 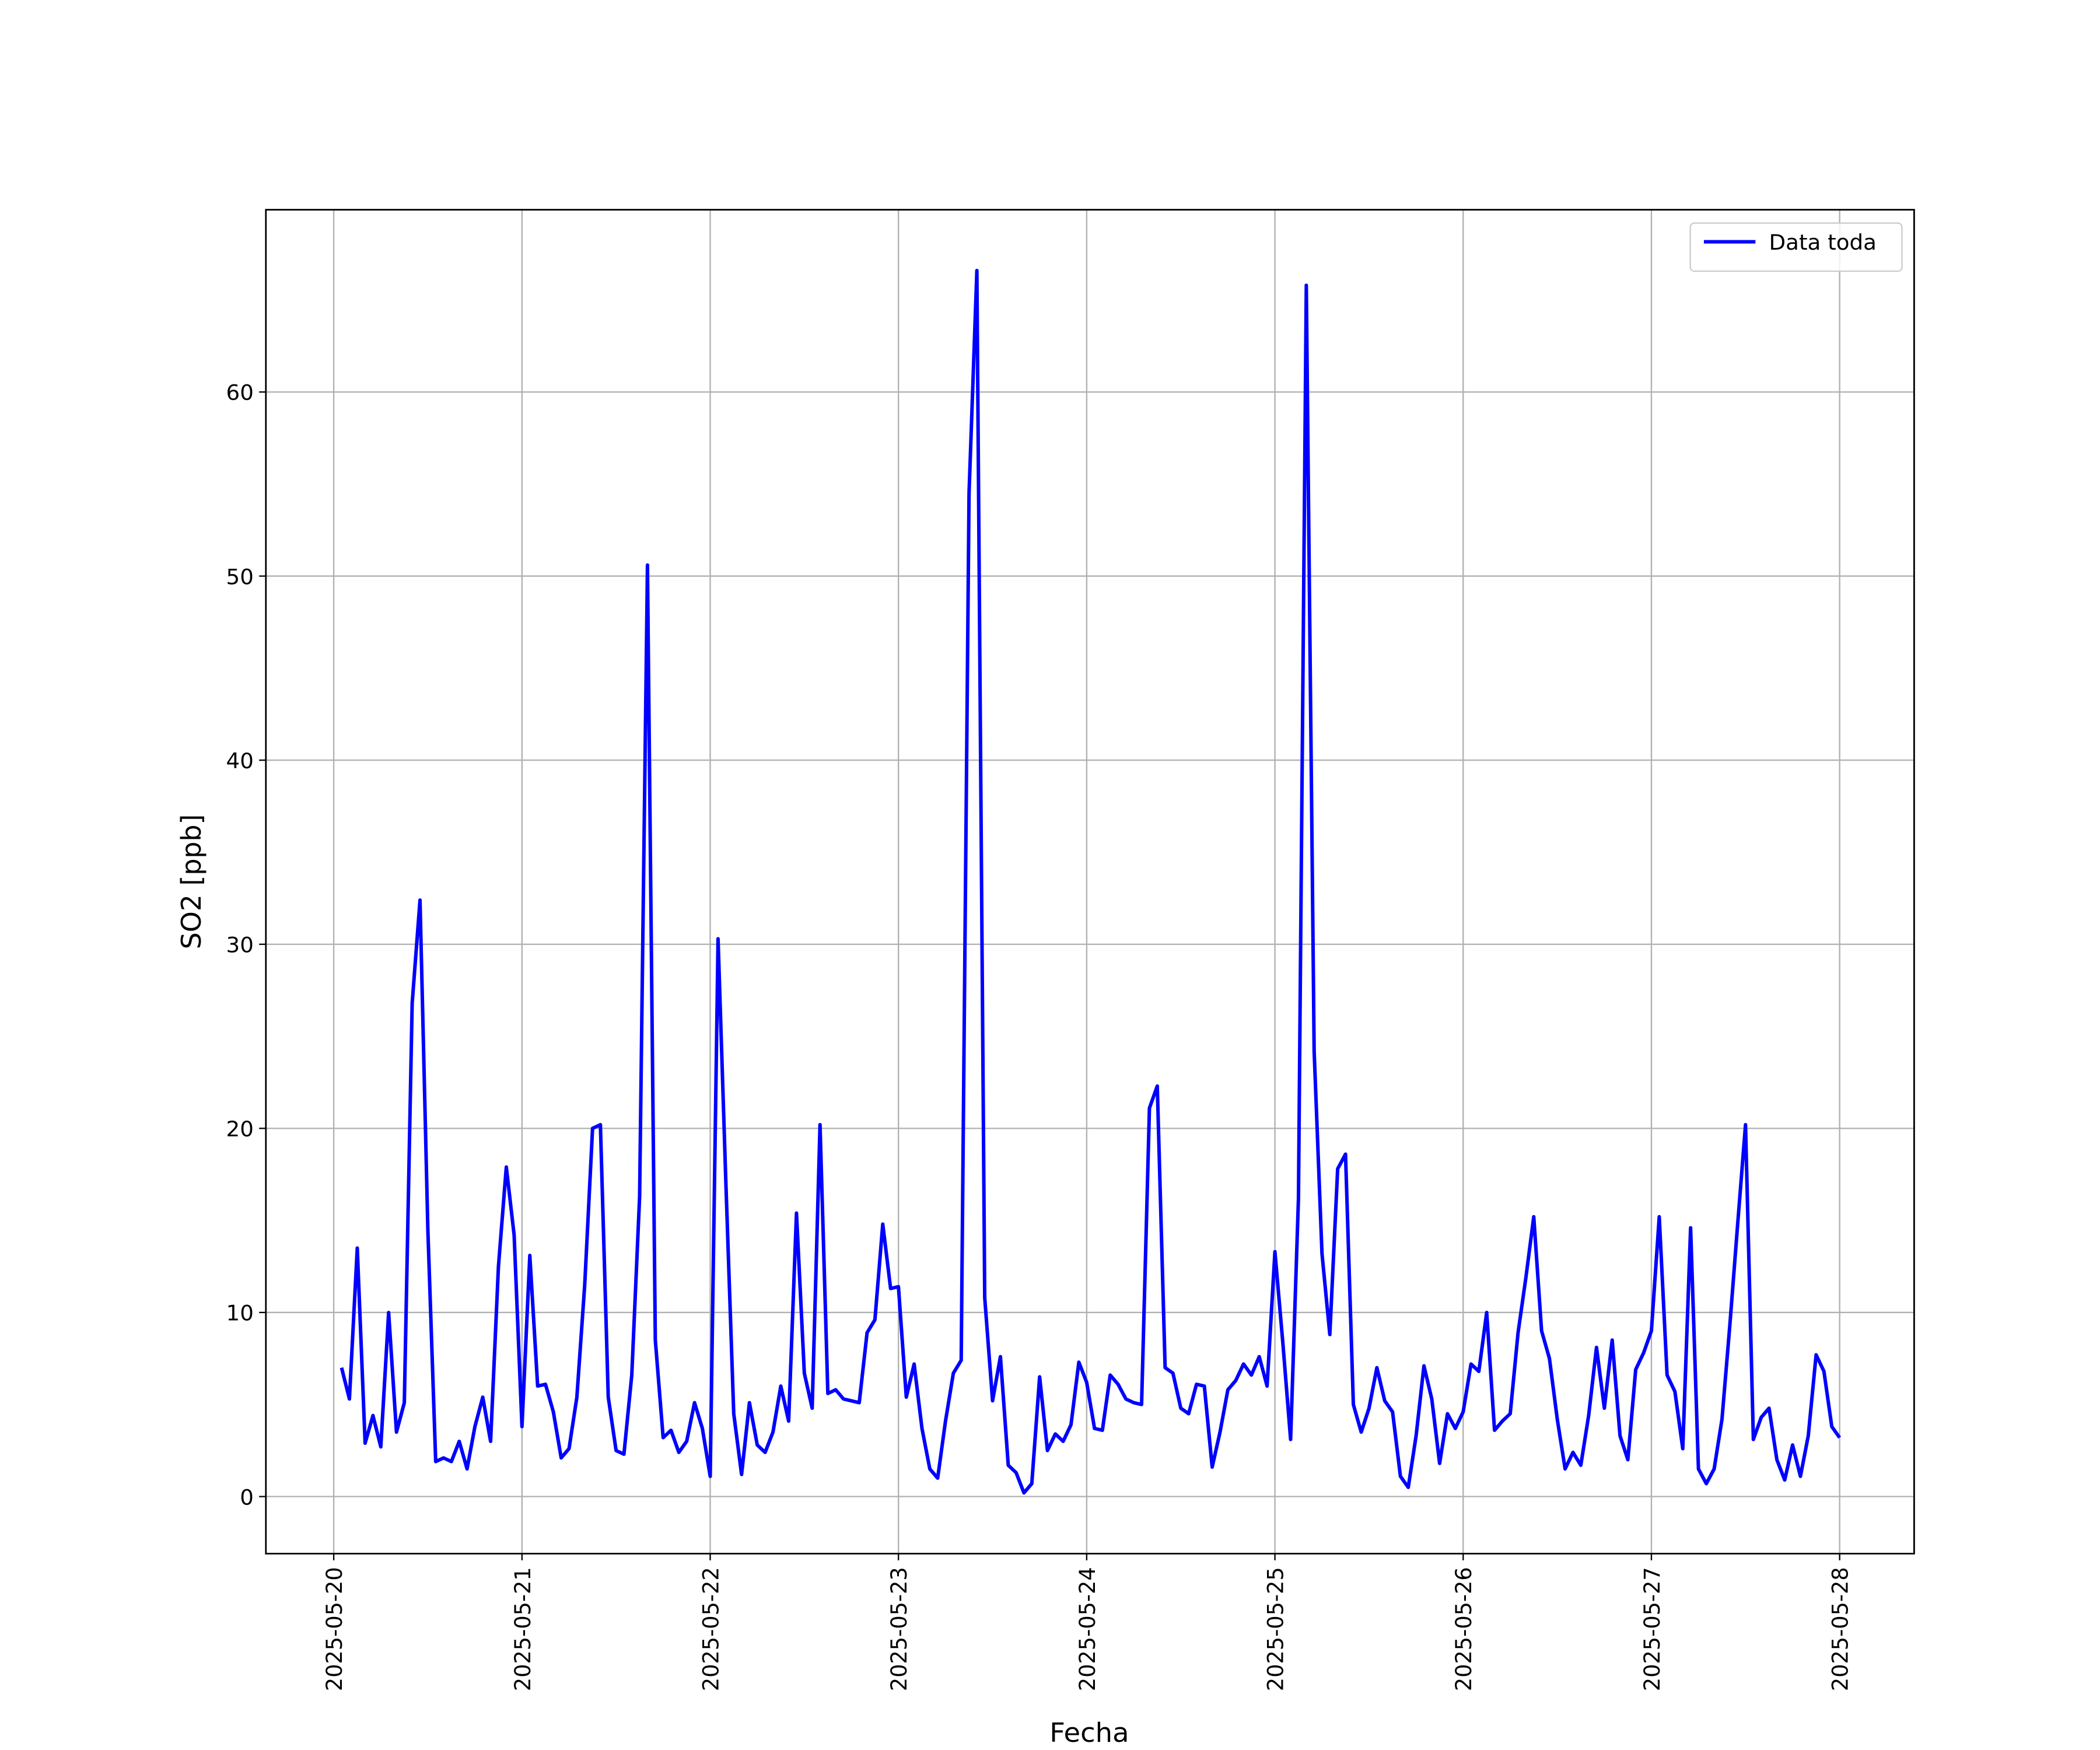 I want to click on x-axis-label: Fecha, so click(x=1089, y=1733).